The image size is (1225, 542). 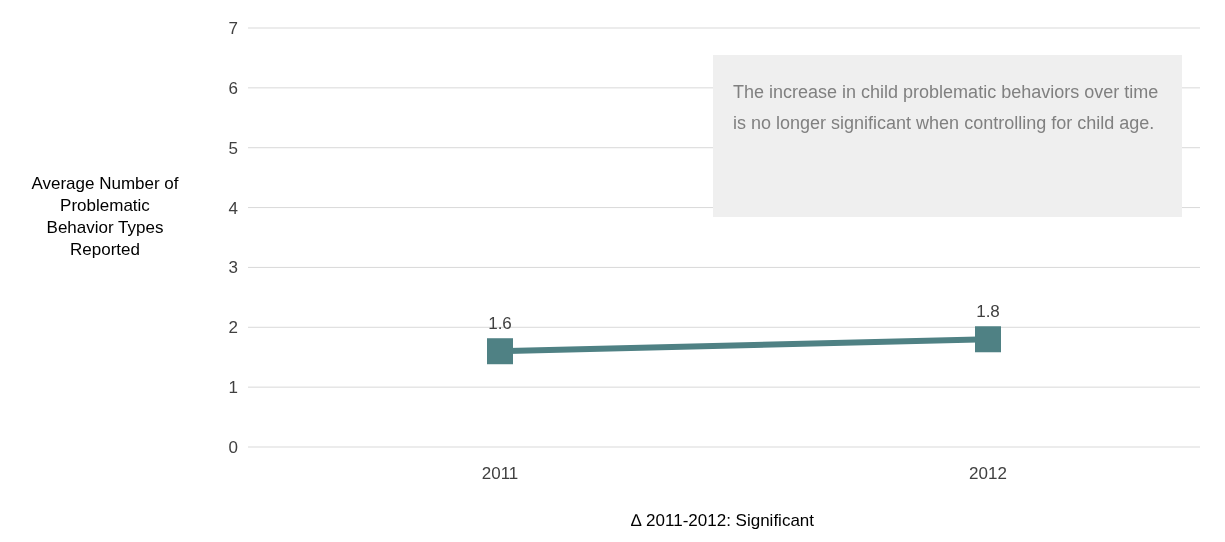 I want to click on data-label: 1.6, so click(x=500, y=324).